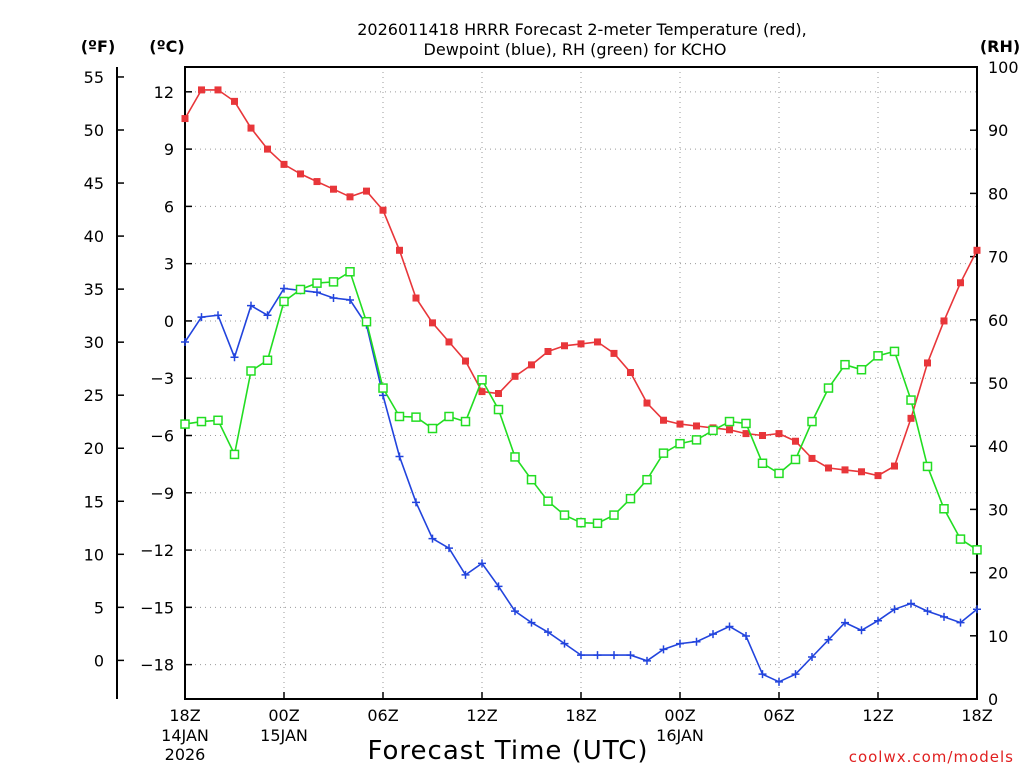  Describe the element at coordinates (575, 49) in the screenshot. I see `chart-title-line2: Dewpoint (blue), RH (green) for KCHO` at that location.